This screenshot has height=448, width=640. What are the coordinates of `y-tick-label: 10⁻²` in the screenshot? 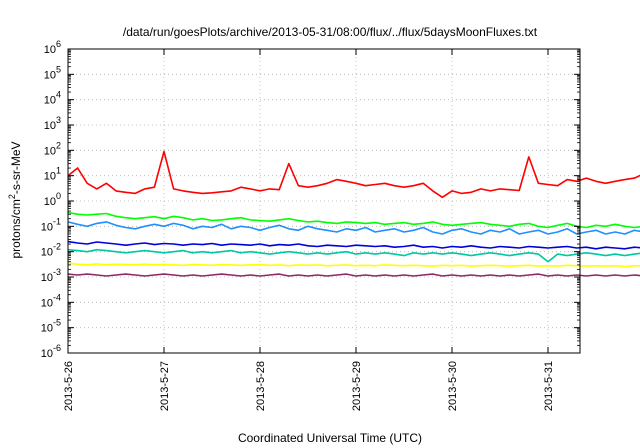 It's located at (51, 250).